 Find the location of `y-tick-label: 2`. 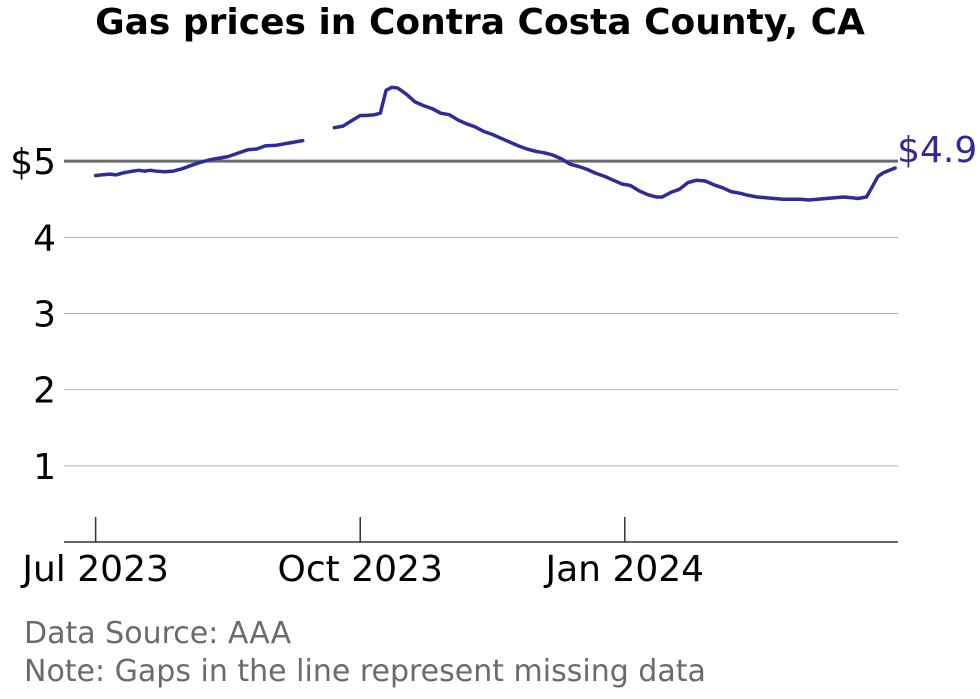

y-tick-label: 2 is located at coordinates (44, 391).